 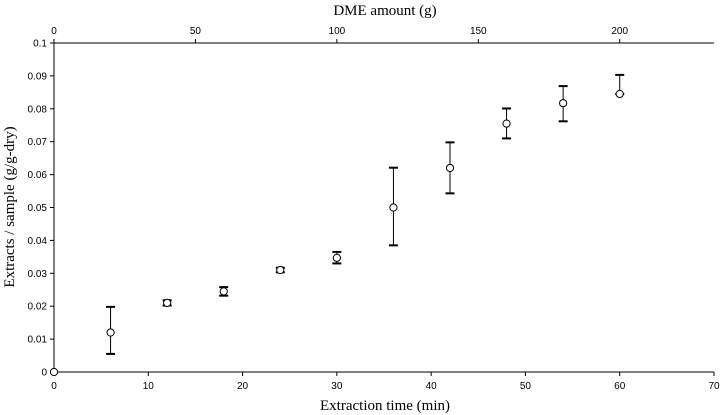 I want to click on y-tick-label: 0.1, so click(x=40, y=44).